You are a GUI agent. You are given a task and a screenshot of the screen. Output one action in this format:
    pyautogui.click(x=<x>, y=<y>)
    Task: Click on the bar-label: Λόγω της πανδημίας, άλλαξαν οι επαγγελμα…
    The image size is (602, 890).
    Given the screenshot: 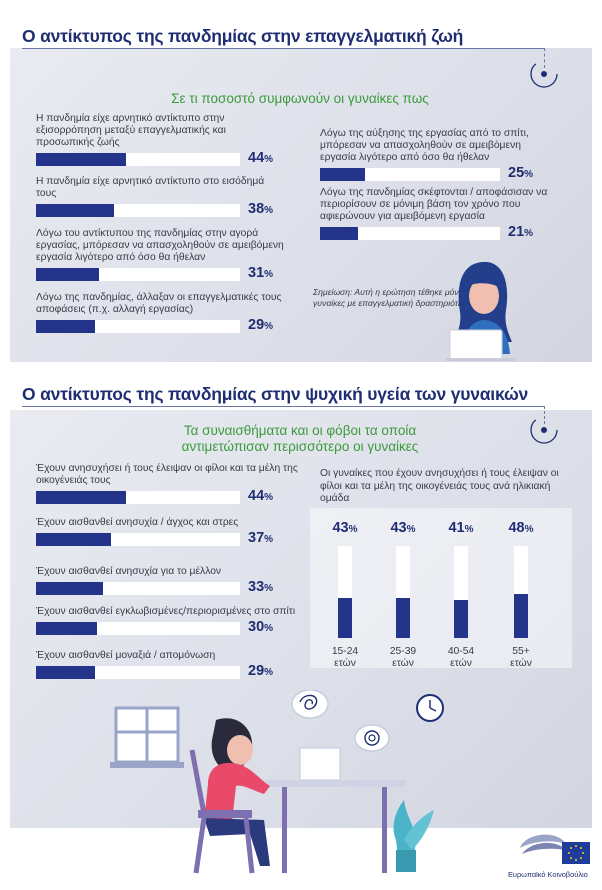 What is the action you would take?
    pyautogui.click(x=159, y=303)
    